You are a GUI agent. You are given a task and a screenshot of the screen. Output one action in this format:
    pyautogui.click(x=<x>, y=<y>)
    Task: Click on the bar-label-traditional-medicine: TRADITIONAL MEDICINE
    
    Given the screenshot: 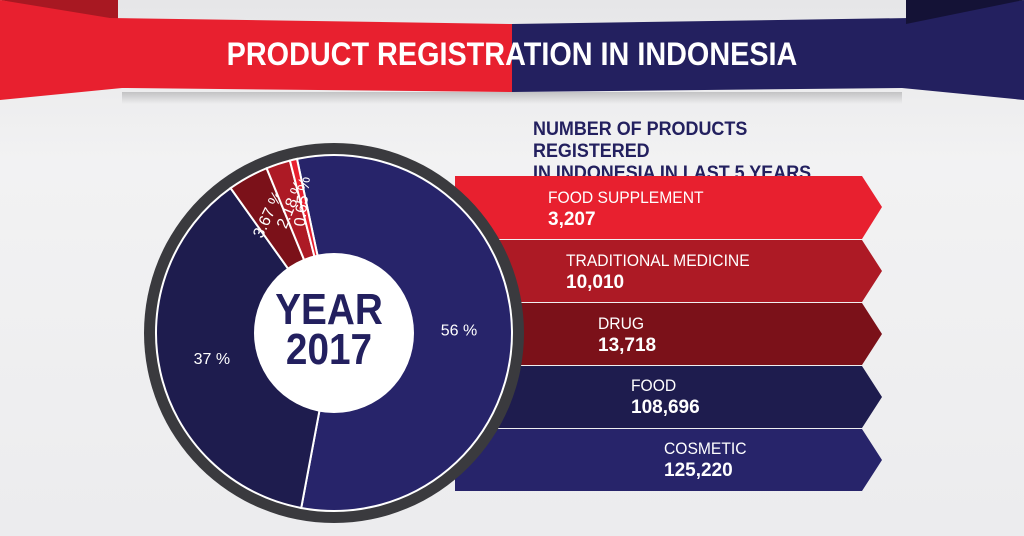 What is the action you would take?
    pyautogui.click(x=658, y=260)
    